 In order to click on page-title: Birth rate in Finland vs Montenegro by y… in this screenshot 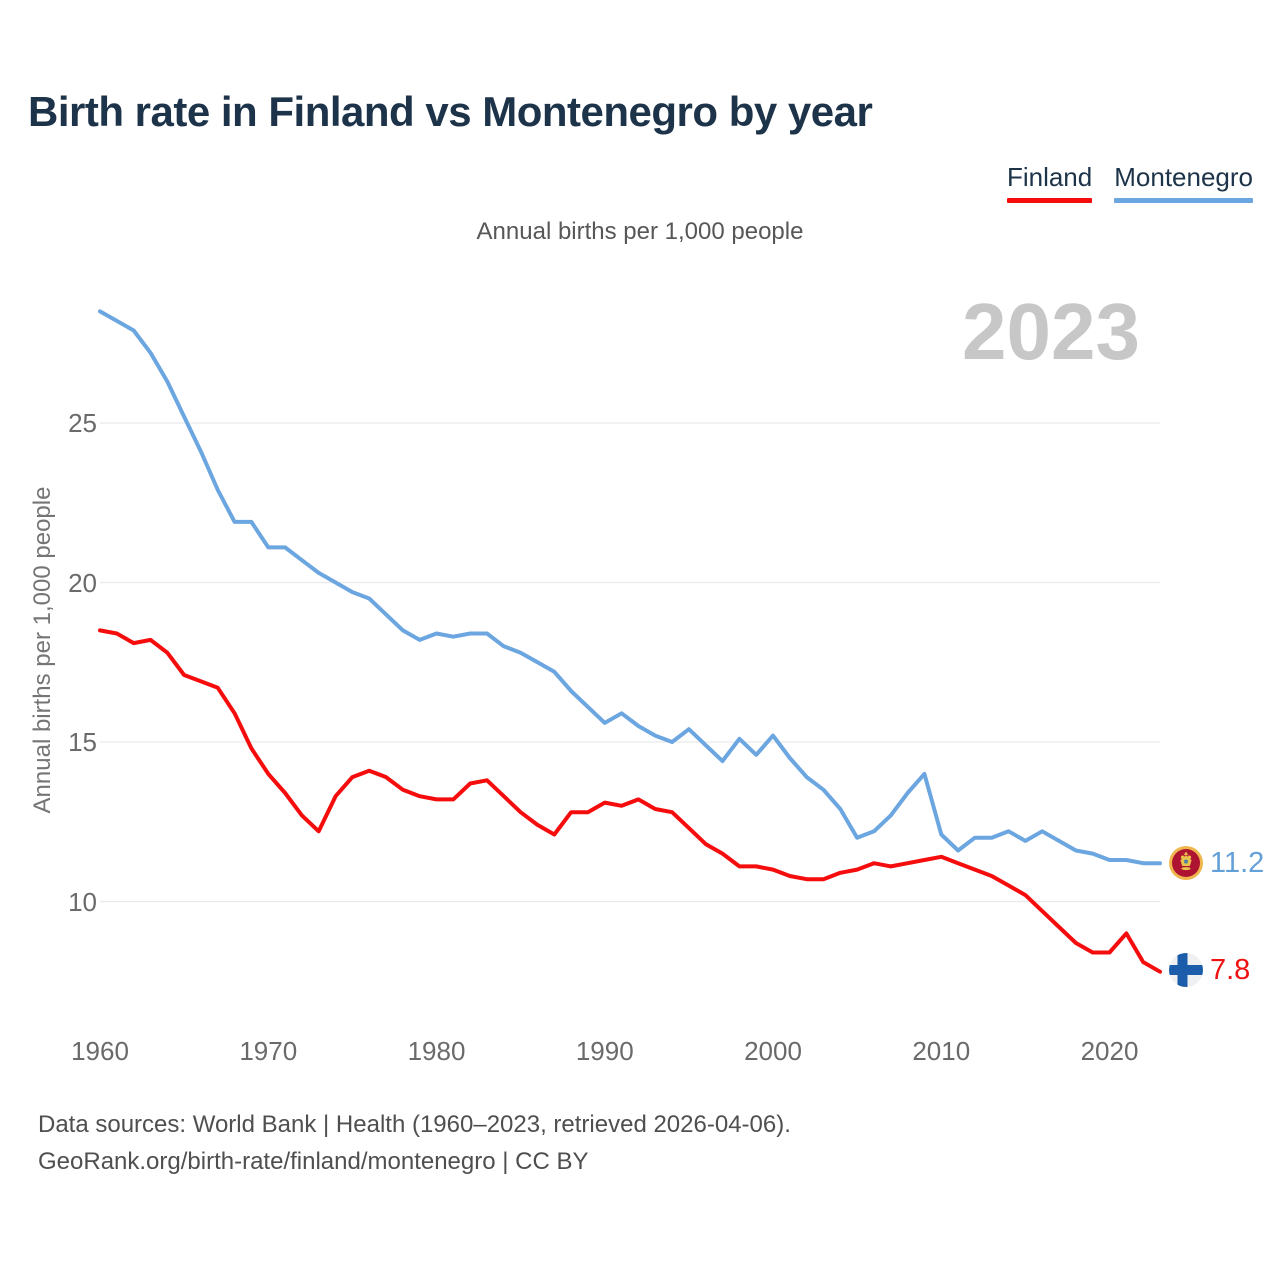, I will do `click(450, 111)`.